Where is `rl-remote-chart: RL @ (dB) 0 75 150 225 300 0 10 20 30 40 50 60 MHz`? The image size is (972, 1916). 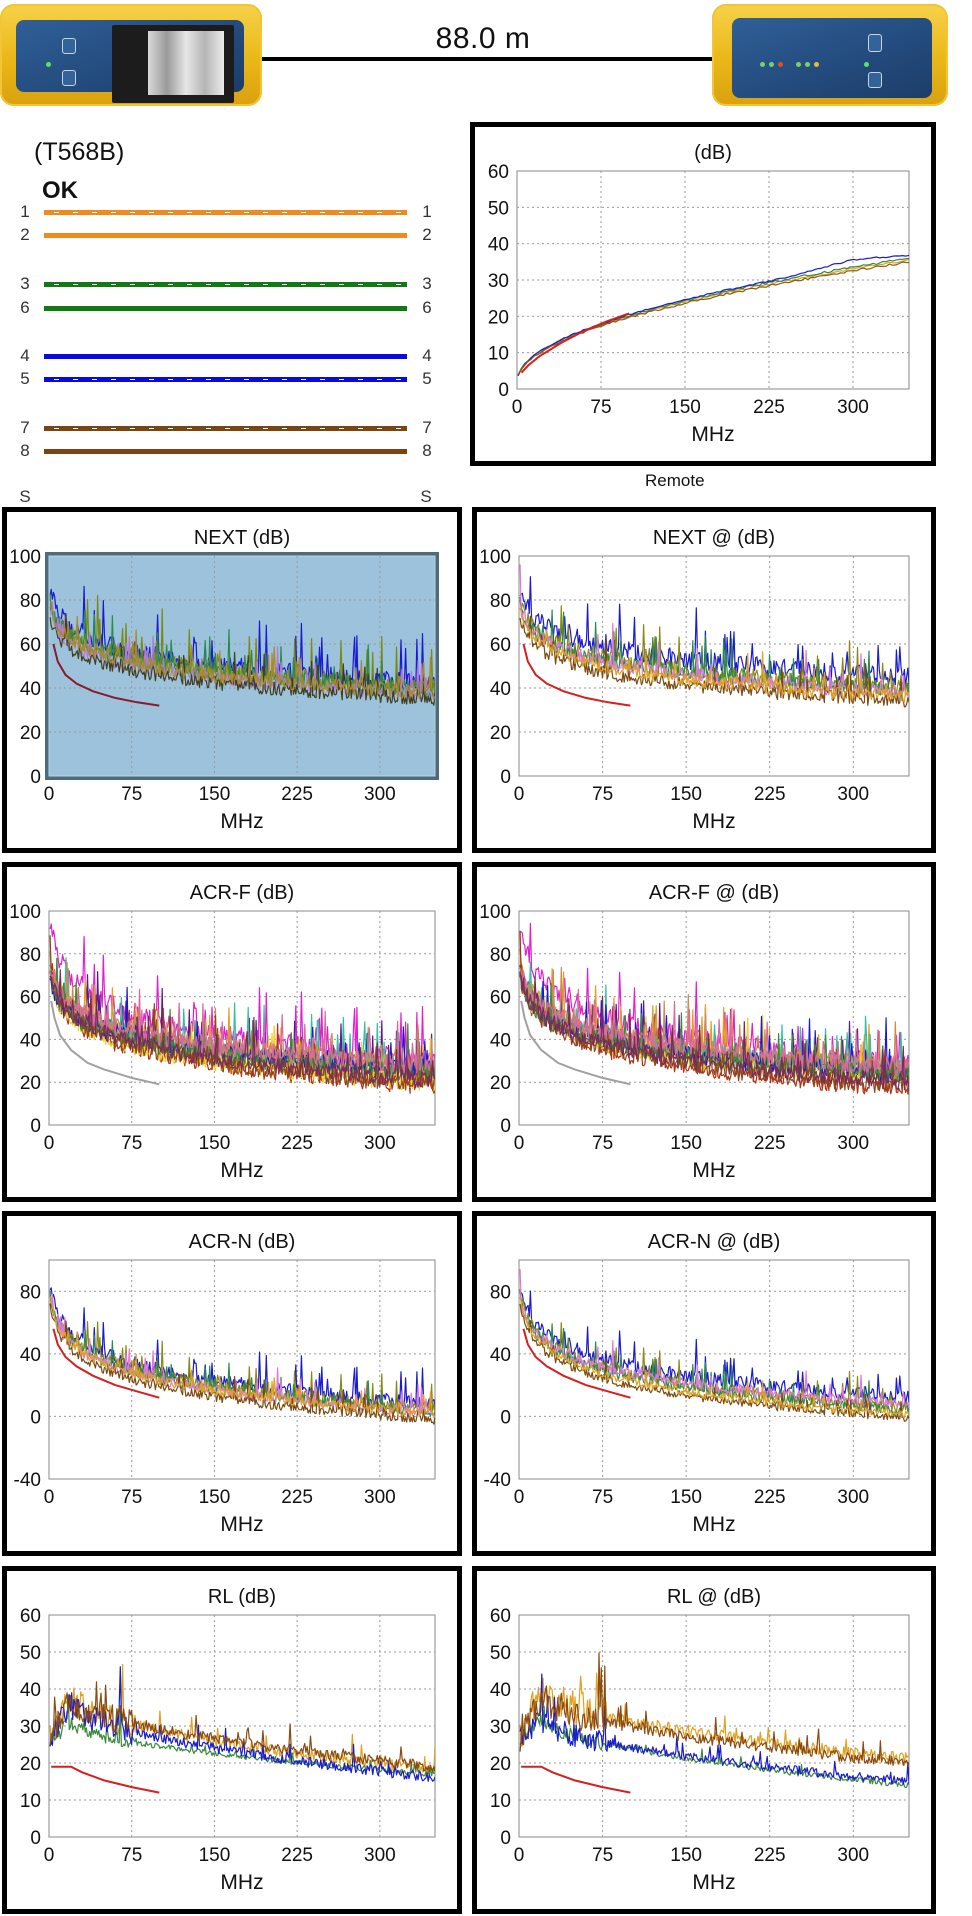 rl-remote-chart: RL @ (dB) 0 75 150 225 300 0 10 20 30 40 50 60 MHz is located at coordinates (704, 1740).